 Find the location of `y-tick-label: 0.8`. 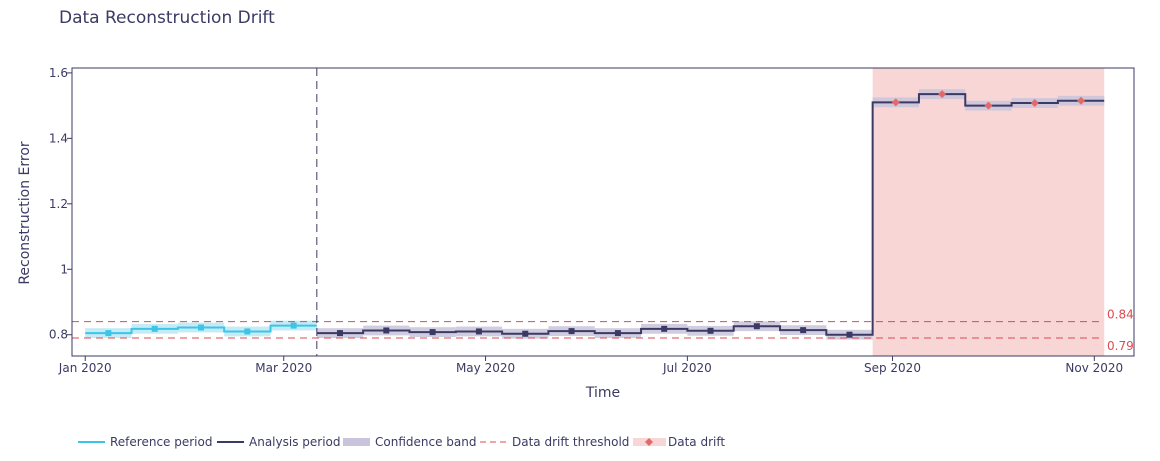

y-tick-label: 0.8 is located at coordinates (58, 335).